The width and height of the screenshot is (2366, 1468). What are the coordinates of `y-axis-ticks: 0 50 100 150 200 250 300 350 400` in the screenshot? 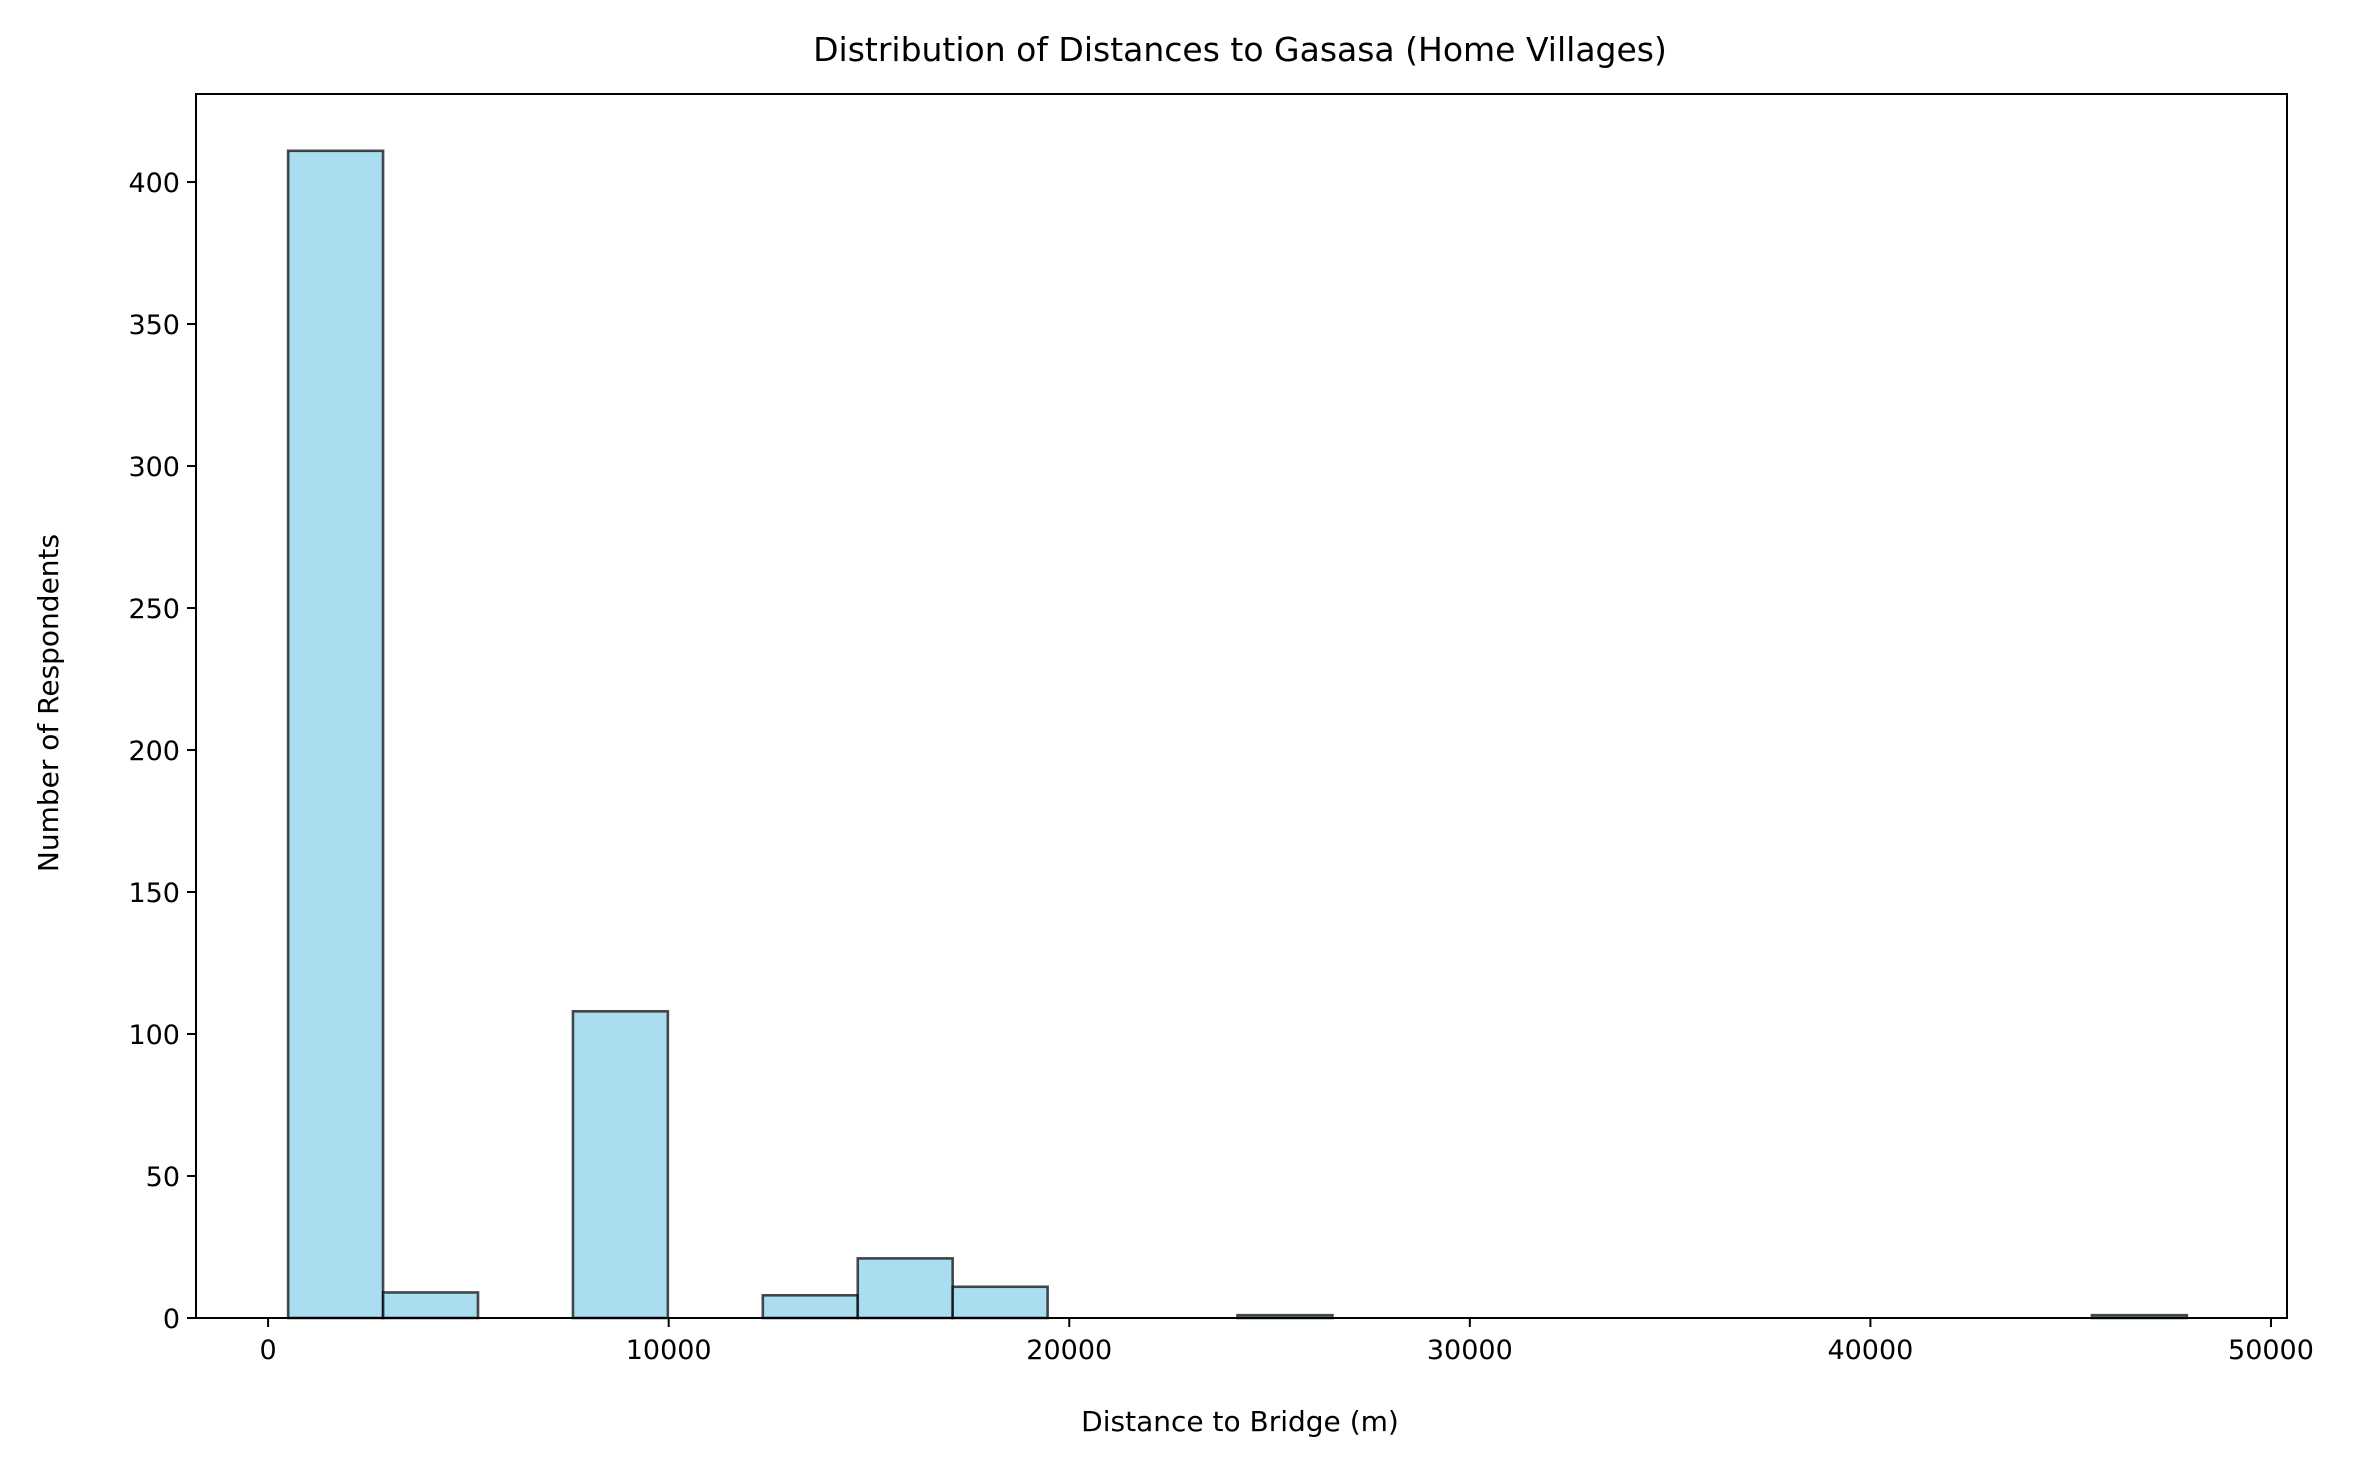 It's located at (162, 751).